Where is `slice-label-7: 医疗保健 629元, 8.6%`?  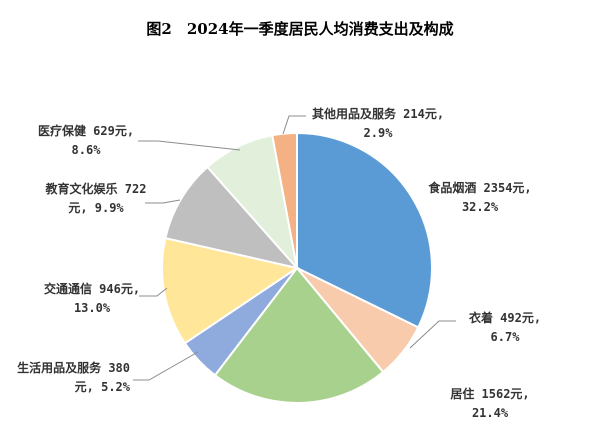
slice-label-7: 医疗保健 629元, 8.6% is located at coordinates (86, 140).